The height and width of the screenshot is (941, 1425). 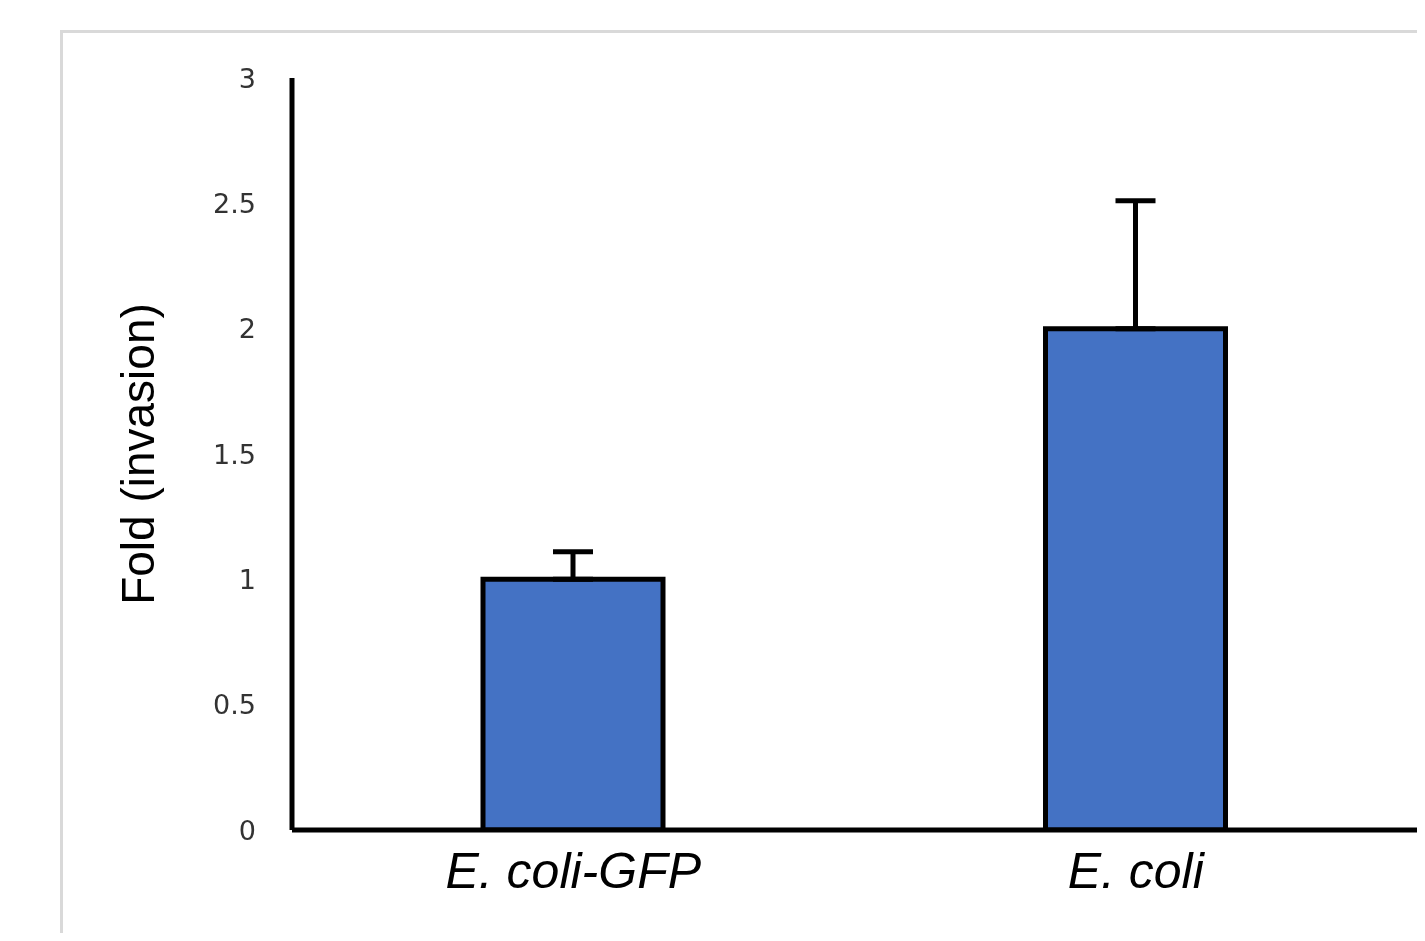 I want to click on x-tick-label: E. coli, so click(x=1136, y=871).